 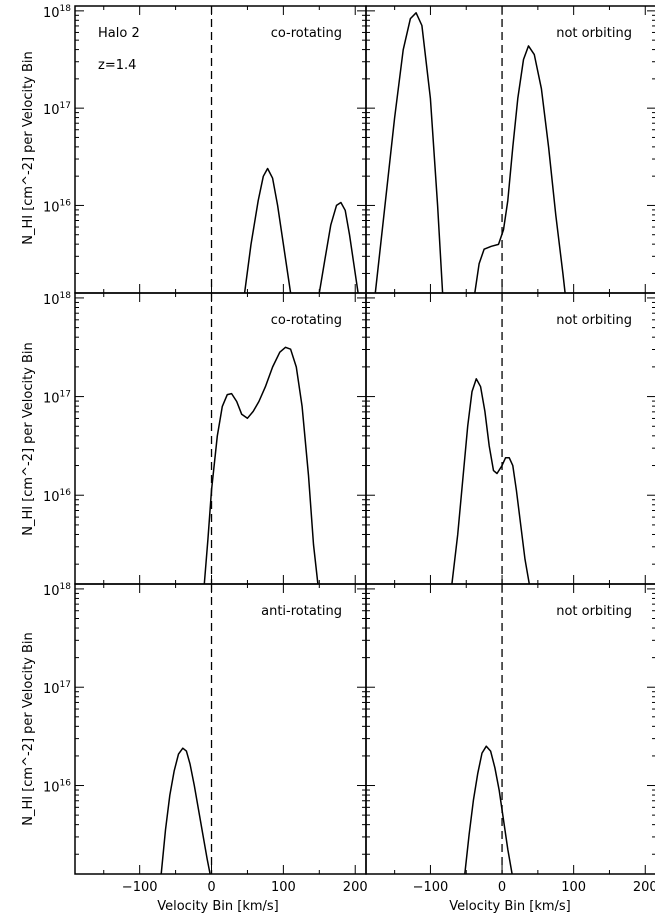 What do you see at coordinates (218, 906) in the screenshot?
I see `x-axis-title-left: Velocity Bin [km/s]` at bounding box center [218, 906].